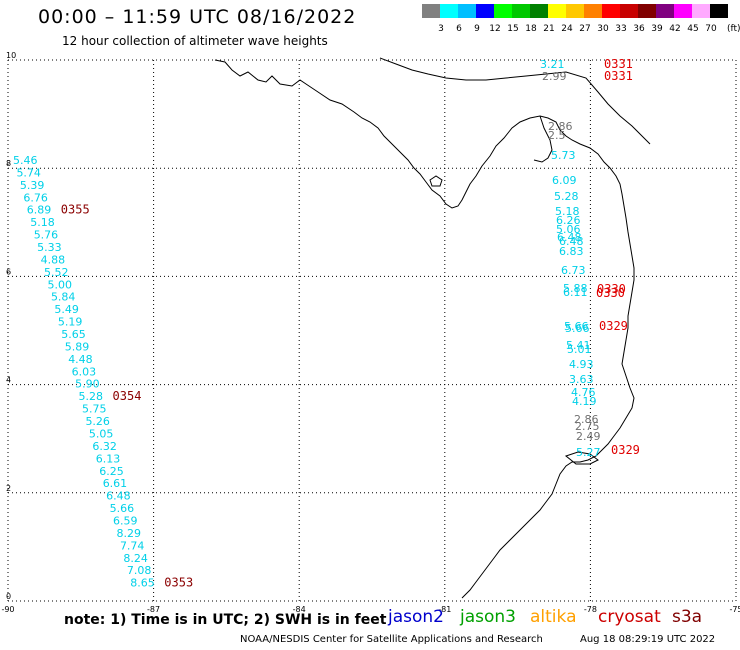  What do you see at coordinates (8, 380) in the screenshot?
I see `y-tick-label: 4` at bounding box center [8, 380].